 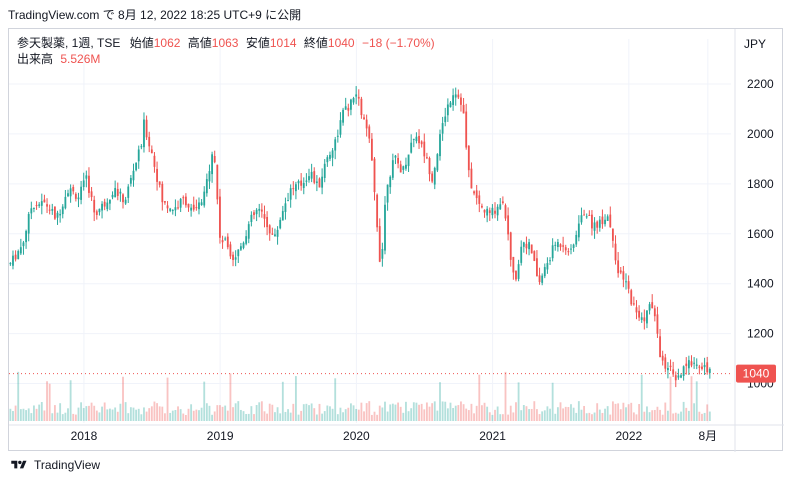 I want to click on footer-brand: TradingView, so click(x=55, y=465).